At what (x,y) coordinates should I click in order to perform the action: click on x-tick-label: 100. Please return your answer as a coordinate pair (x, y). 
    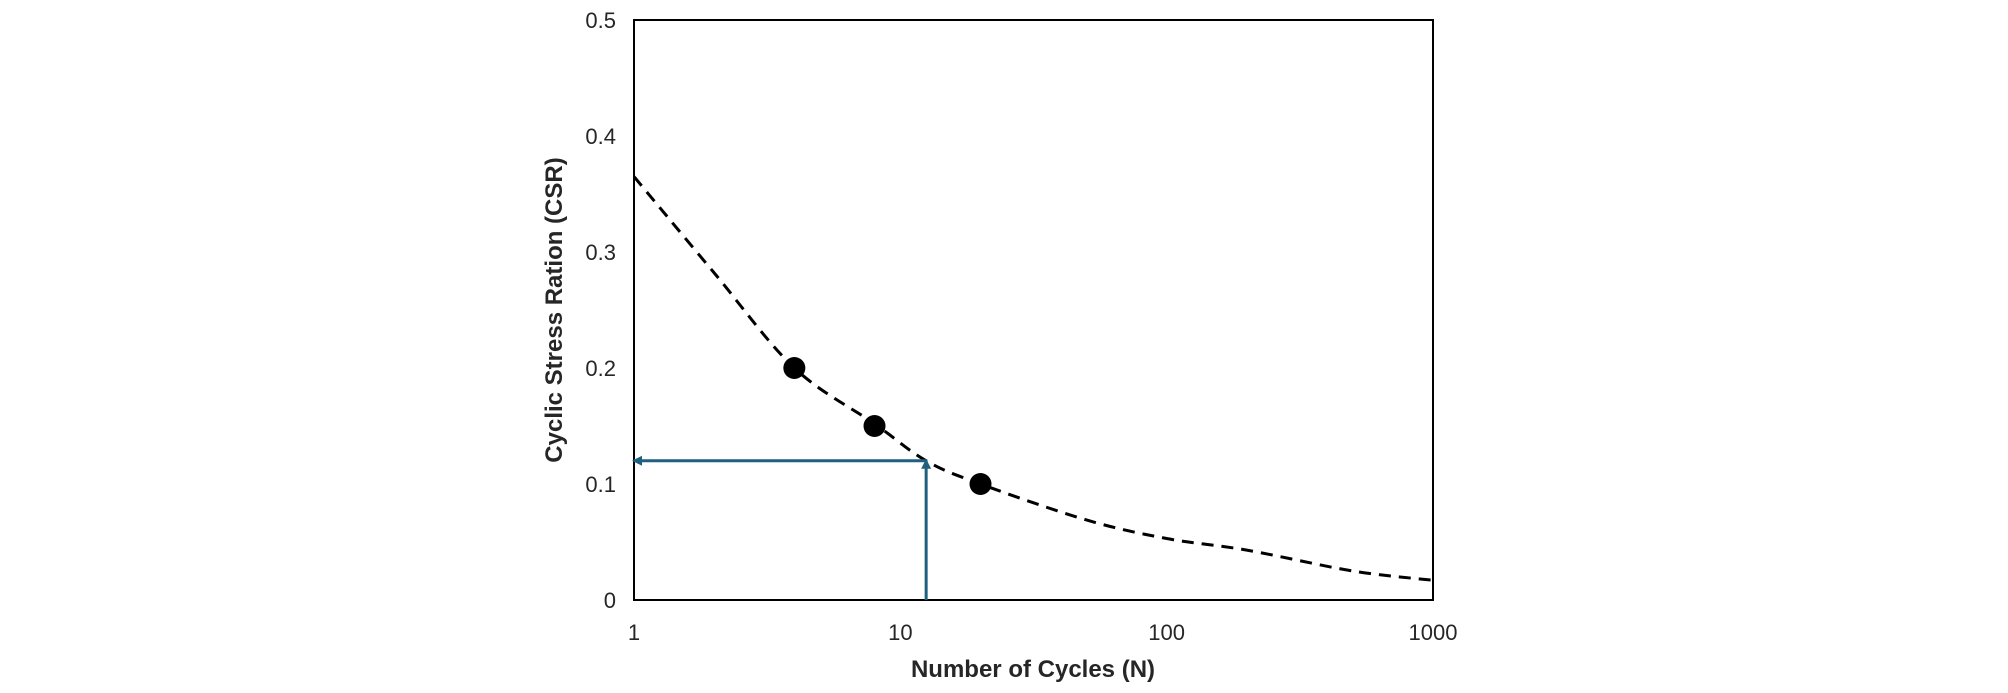
    Looking at the image, I should click on (1166, 632).